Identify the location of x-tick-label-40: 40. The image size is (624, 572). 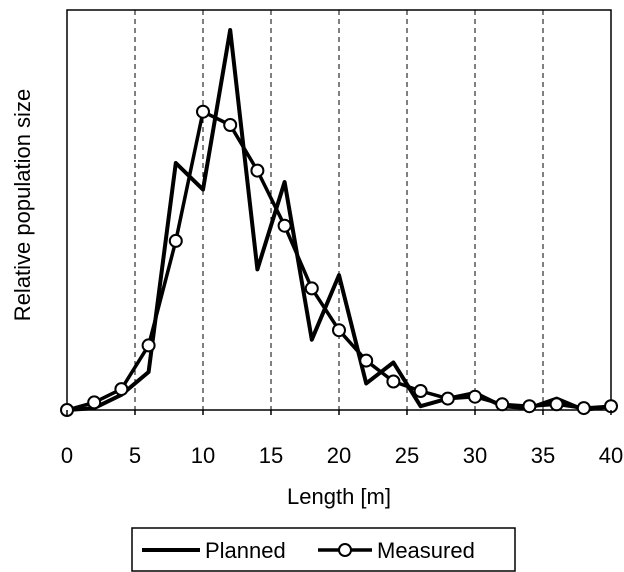
(611, 455).